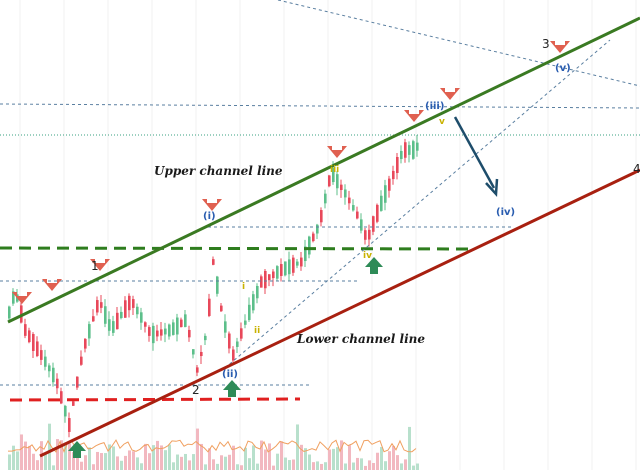 This screenshot has height=470, width=640. What do you see at coordinates (505, 212) in the screenshot?
I see `wave-label-iv-blue: (iv)` at bounding box center [505, 212].